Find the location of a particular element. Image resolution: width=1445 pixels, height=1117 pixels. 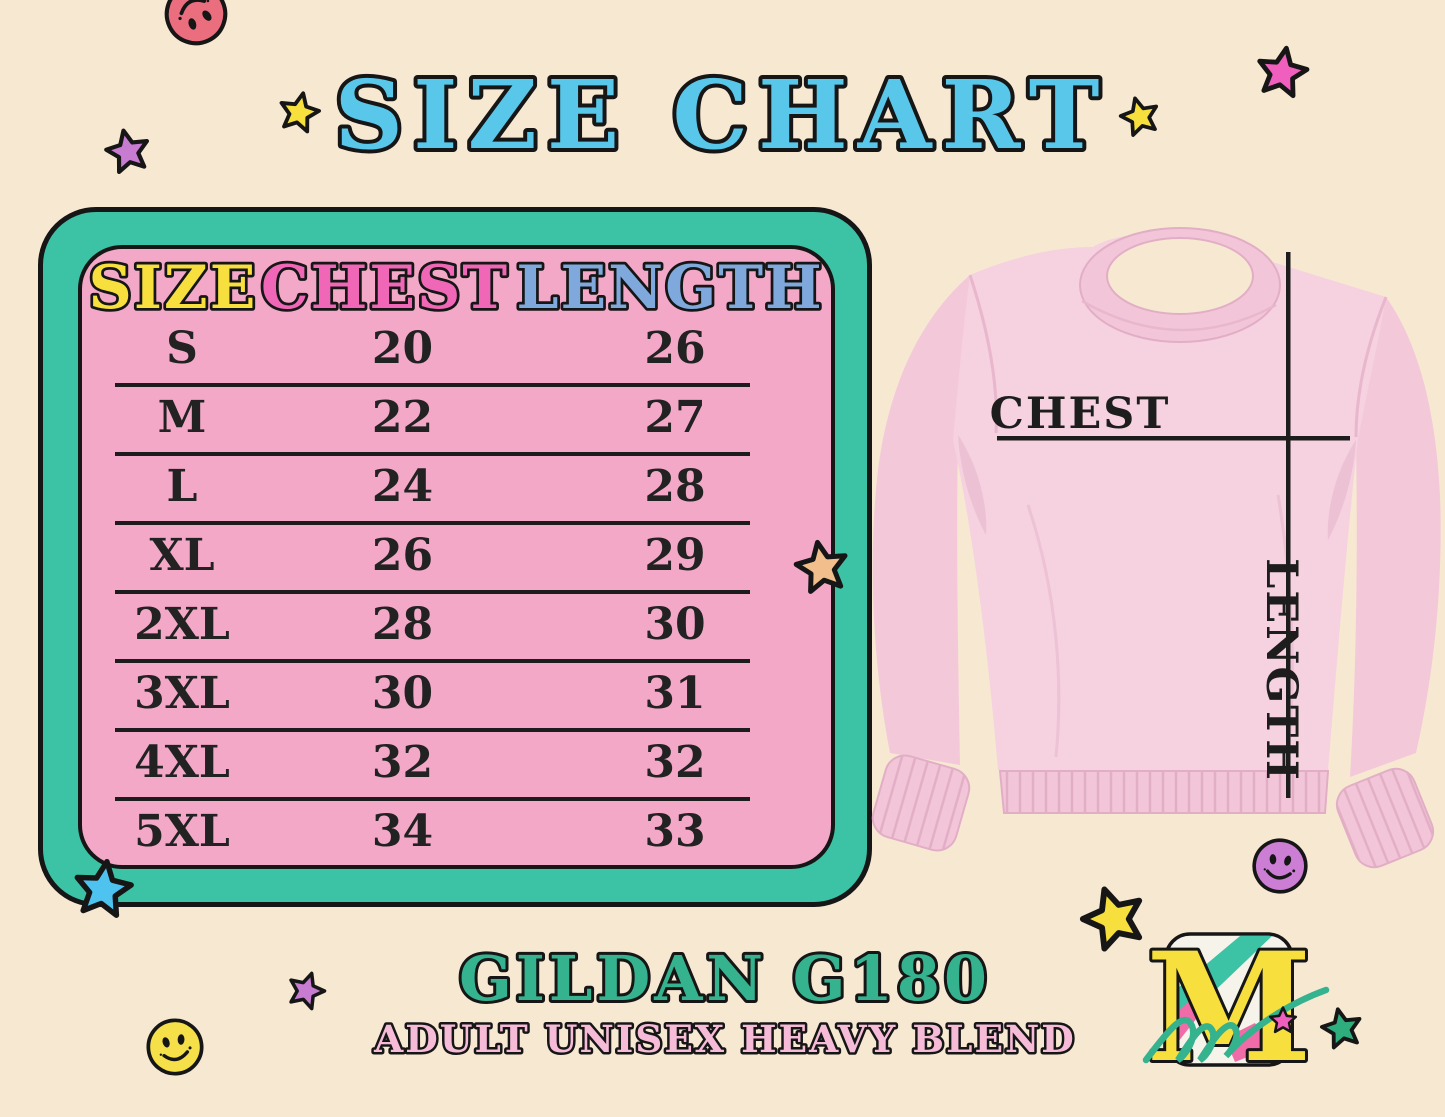

cell-chest: 28 is located at coordinates (402, 624).